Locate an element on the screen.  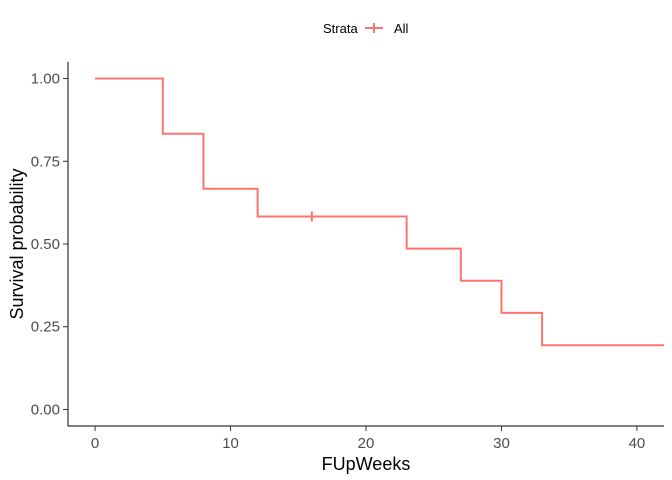
y-ticks: 0.00 0.25 0.50 0.75 1.00 is located at coordinates (49, 244).